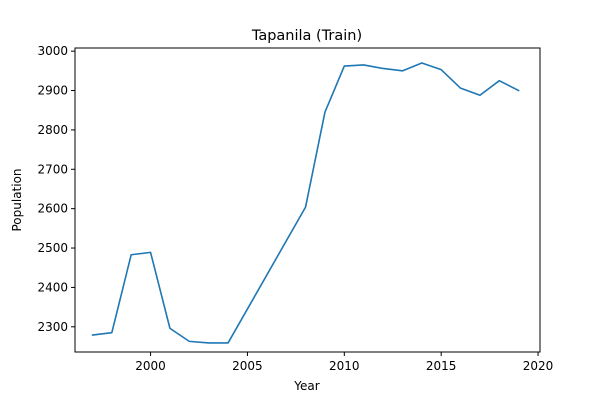  What do you see at coordinates (17, 199) in the screenshot?
I see `y-axis-label: Population` at bounding box center [17, 199].